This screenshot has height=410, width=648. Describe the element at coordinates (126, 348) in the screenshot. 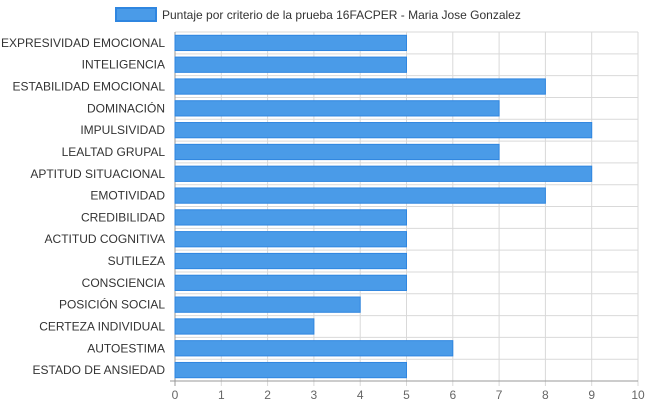

I see `category-label: AUTOESTIMA` at that location.